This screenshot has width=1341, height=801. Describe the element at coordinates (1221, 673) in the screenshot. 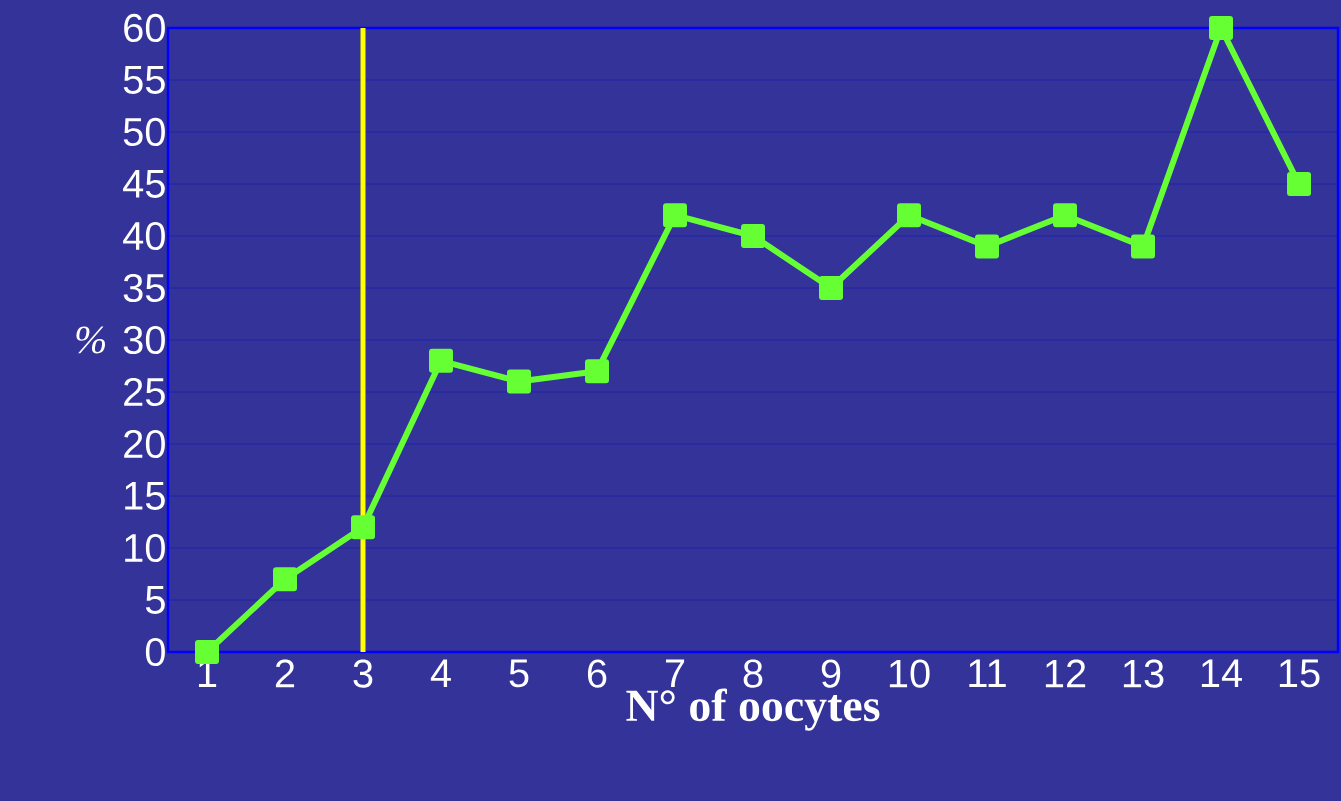

I see `x-tick-label: 14` at that location.